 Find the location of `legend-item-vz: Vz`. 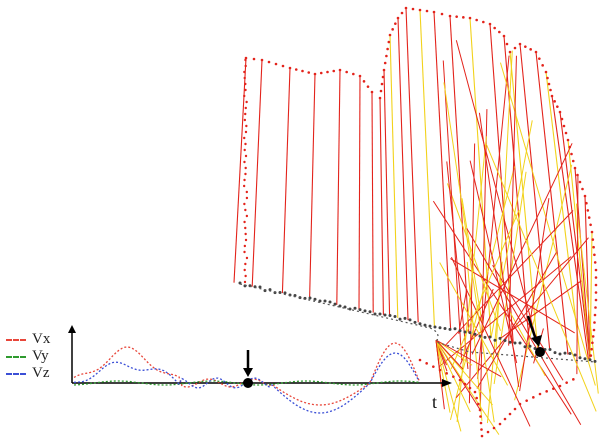

legend-item-vz: Vz is located at coordinates (36, 373).